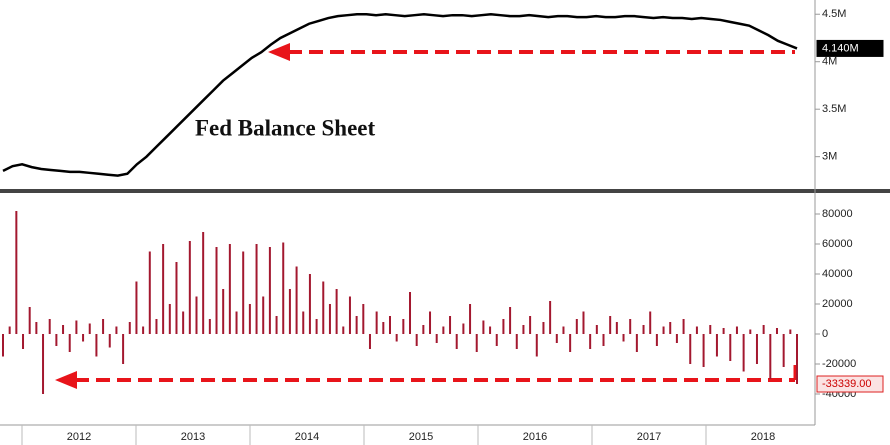 The image size is (890, 445). I want to click on y-tick-label: 20000, so click(837, 304).